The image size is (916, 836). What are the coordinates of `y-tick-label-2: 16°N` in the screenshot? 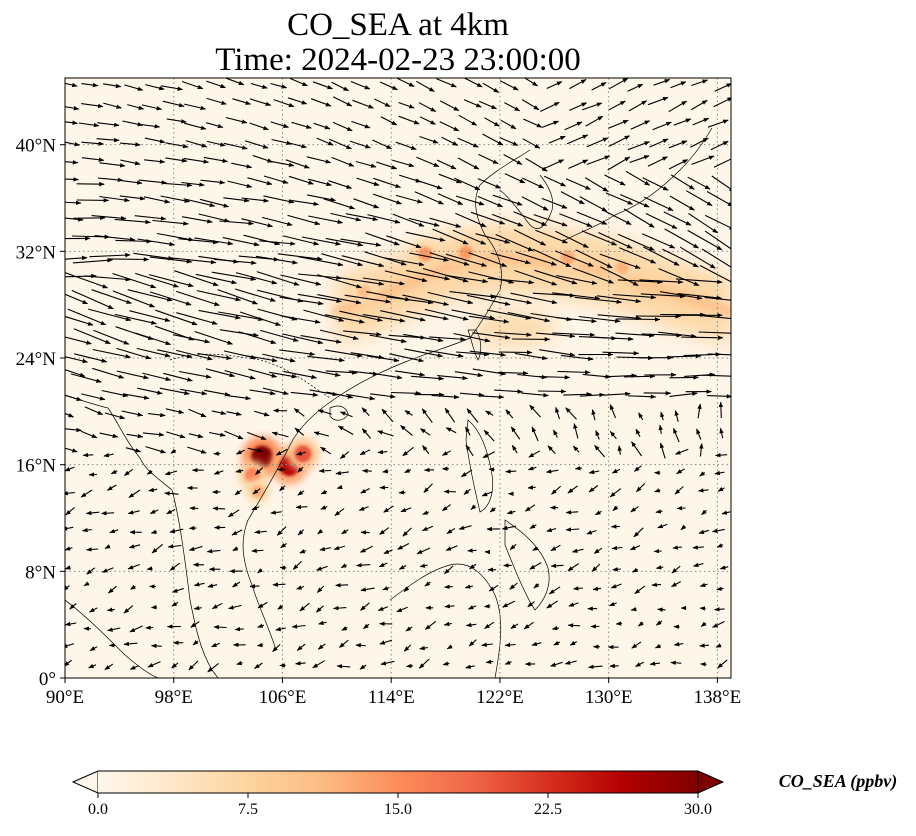 It's located at (36, 466).